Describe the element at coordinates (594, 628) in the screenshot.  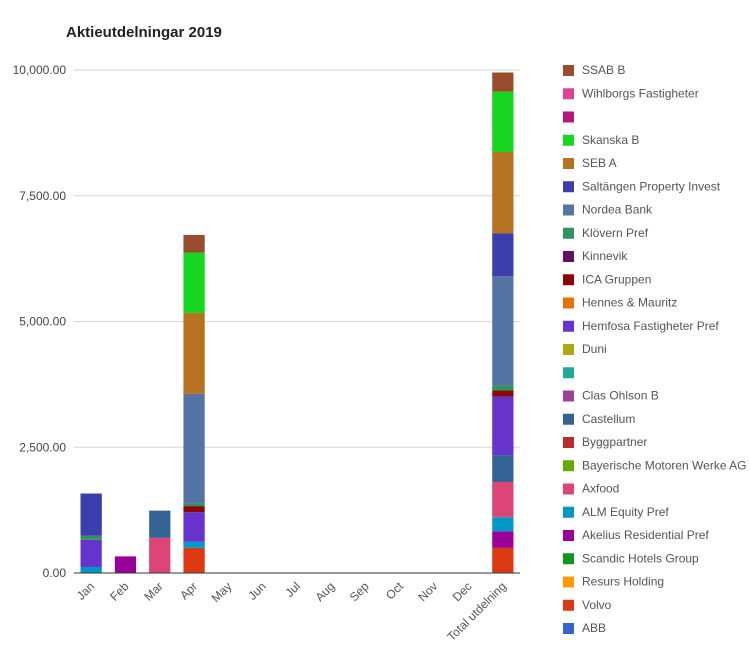
I see `legend-label: ABB` at that location.